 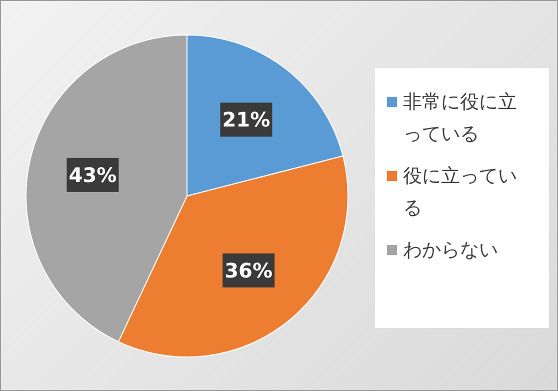 I want to click on data-label: 43%, so click(x=92, y=174).